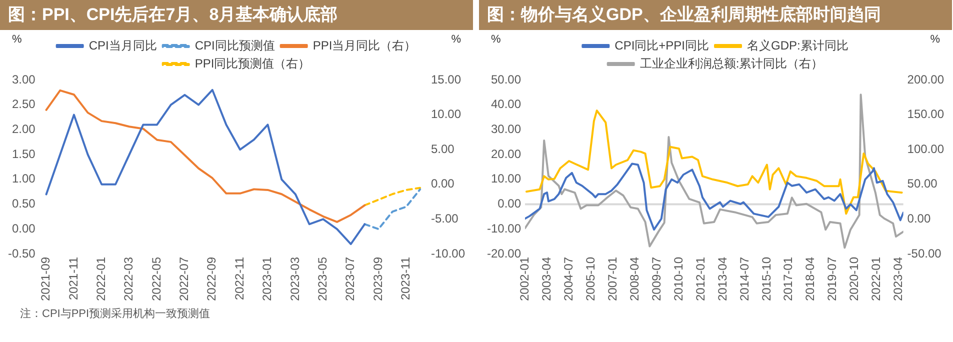 Image resolution: width=953 pixels, height=342 pixels. I want to click on x-tick-label: 2023-11, so click(405, 278).